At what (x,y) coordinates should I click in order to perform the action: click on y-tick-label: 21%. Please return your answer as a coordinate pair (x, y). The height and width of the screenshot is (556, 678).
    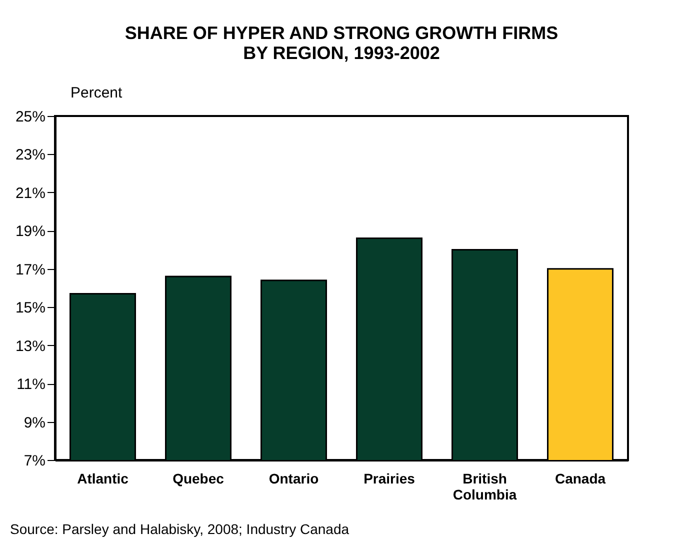
    Looking at the image, I should click on (30, 193).